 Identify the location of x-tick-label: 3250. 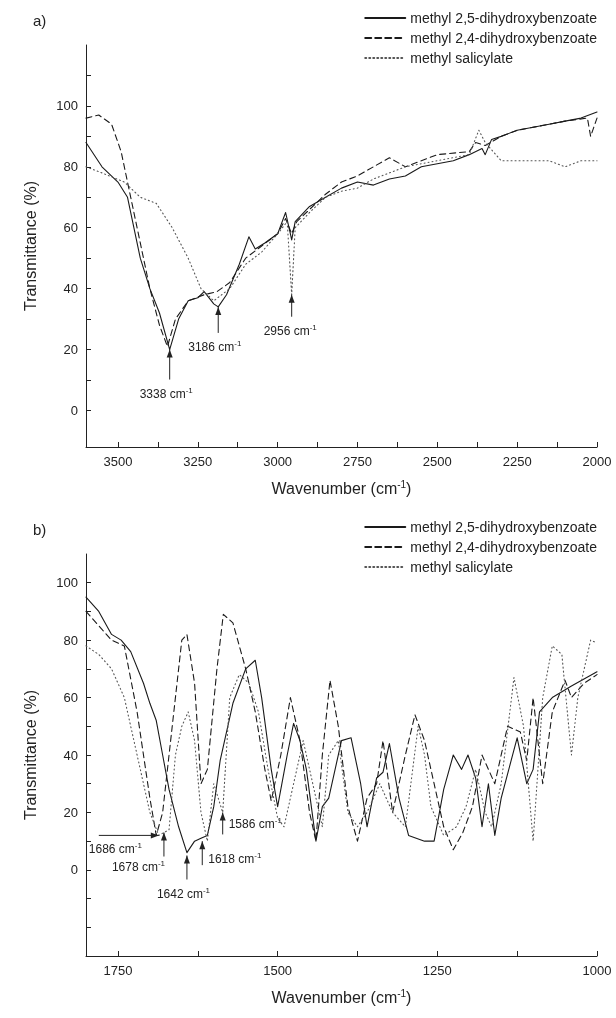
(198, 461).